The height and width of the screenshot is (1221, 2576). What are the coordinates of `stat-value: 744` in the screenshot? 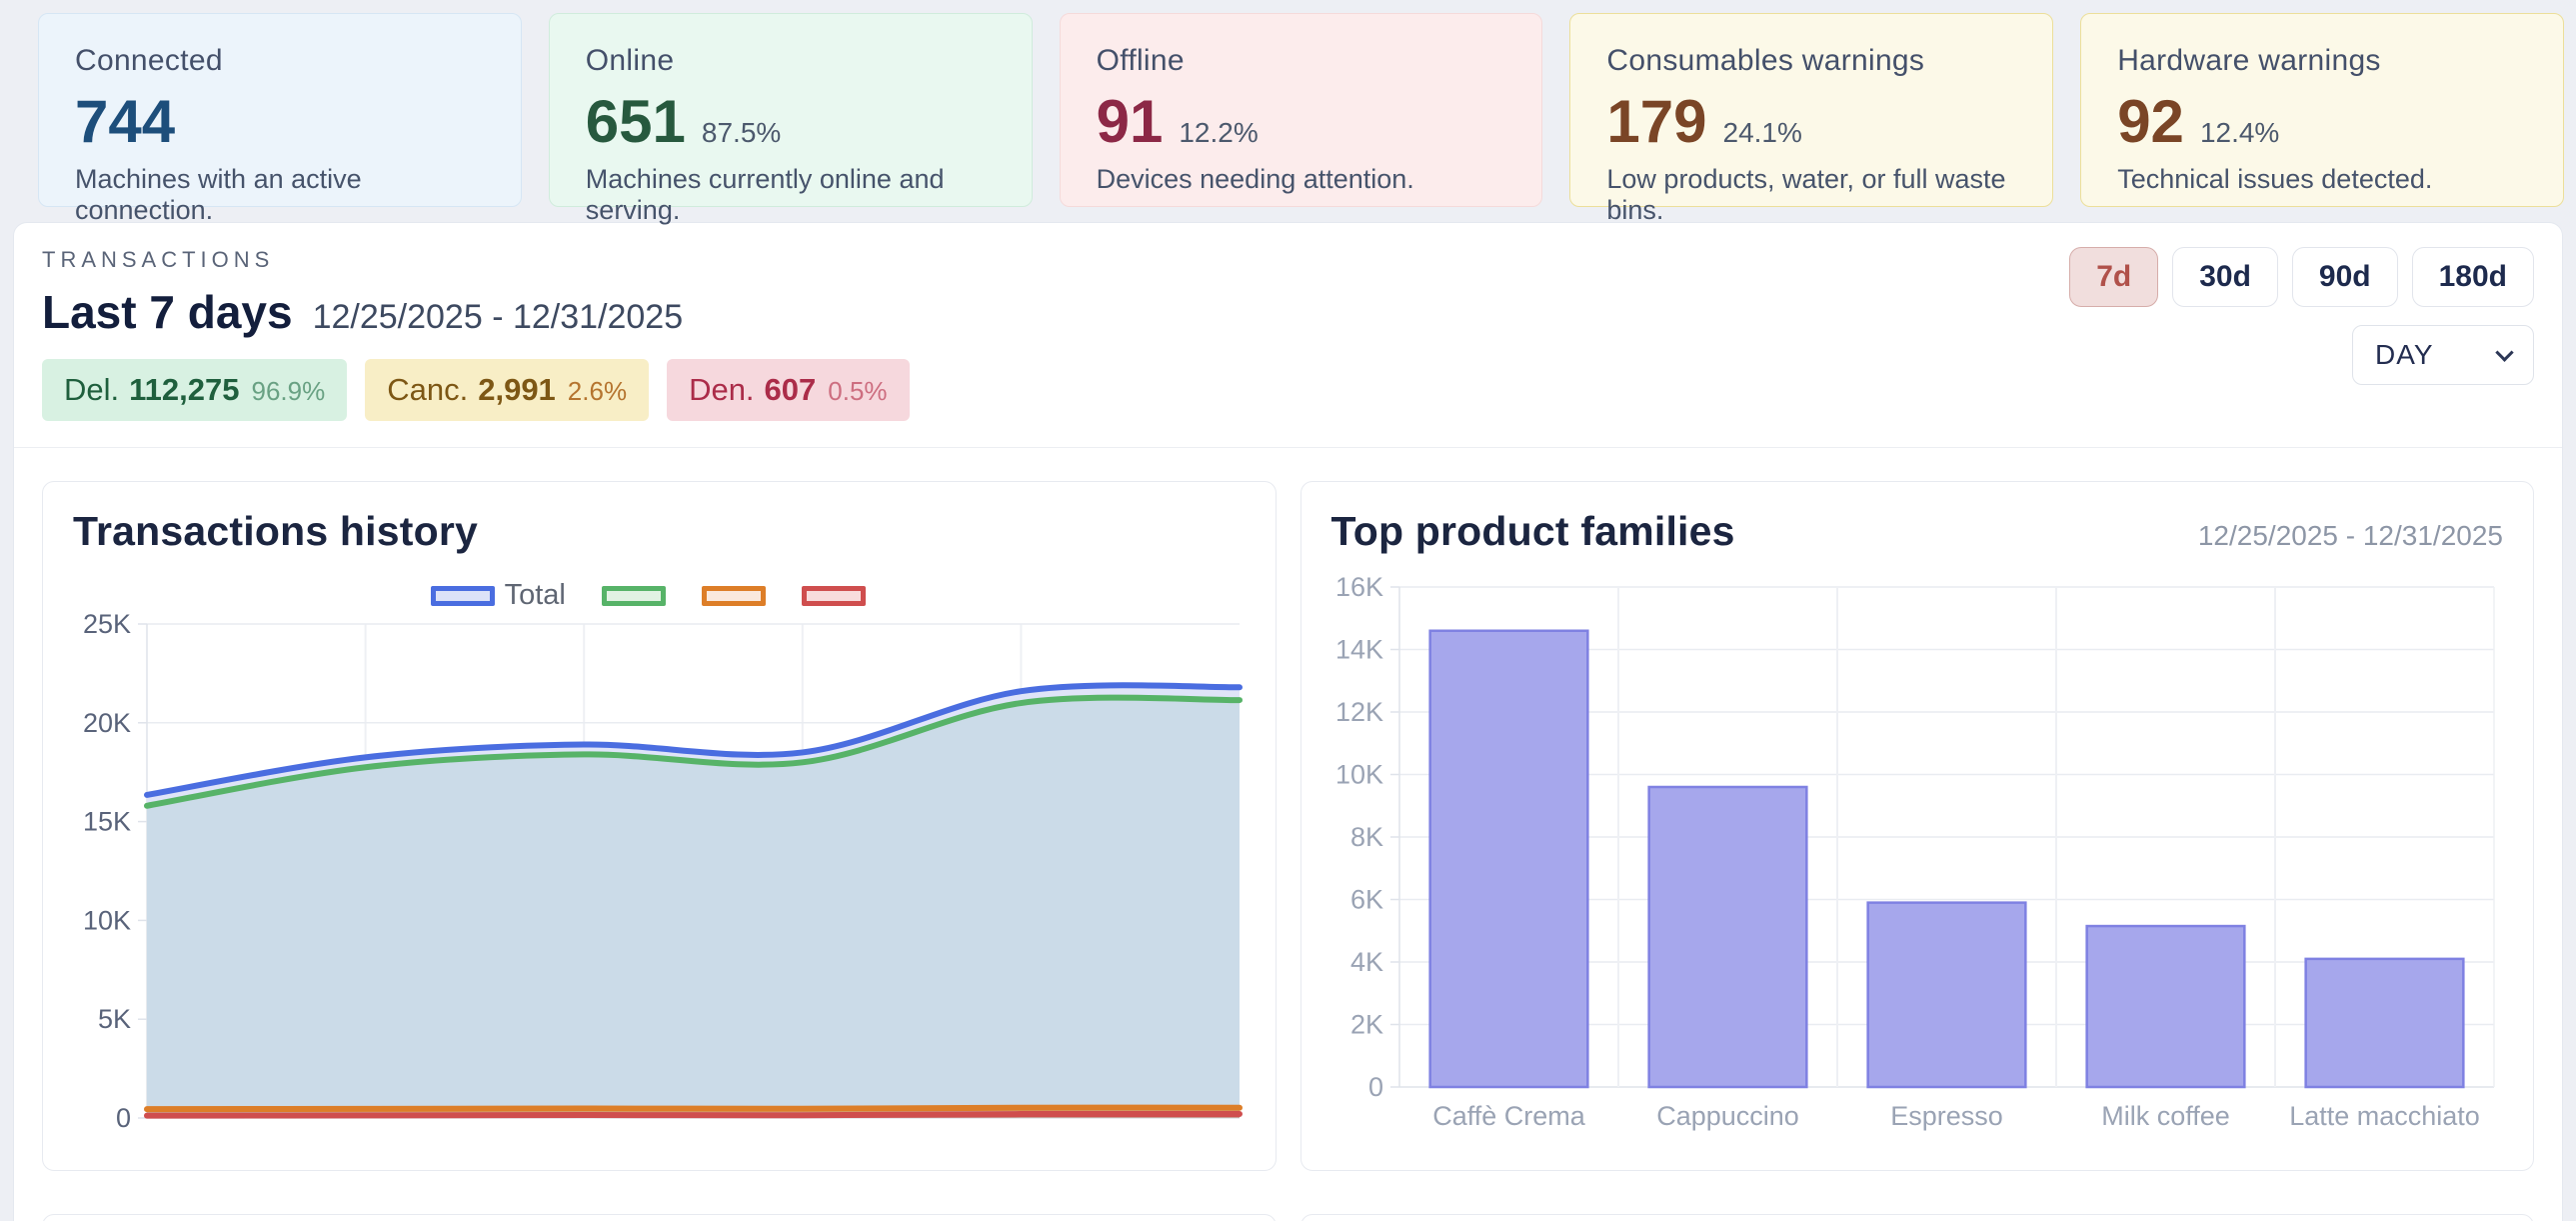 It's located at (126, 121).